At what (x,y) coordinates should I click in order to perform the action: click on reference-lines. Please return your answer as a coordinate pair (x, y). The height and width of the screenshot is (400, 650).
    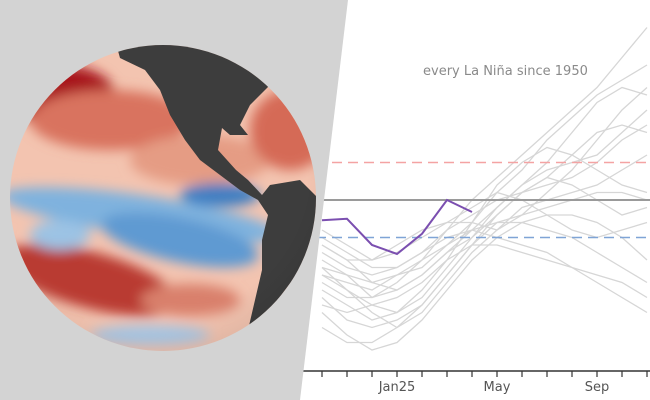
    Looking at the image, I should click on (475, 200).